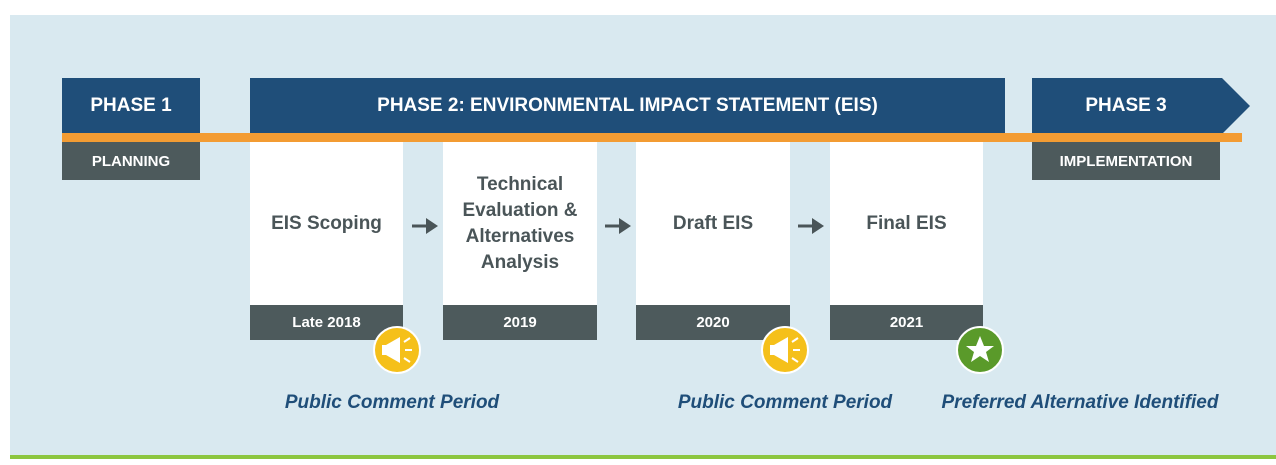  I want to click on phase-title: PHASE 1, so click(131, 105).